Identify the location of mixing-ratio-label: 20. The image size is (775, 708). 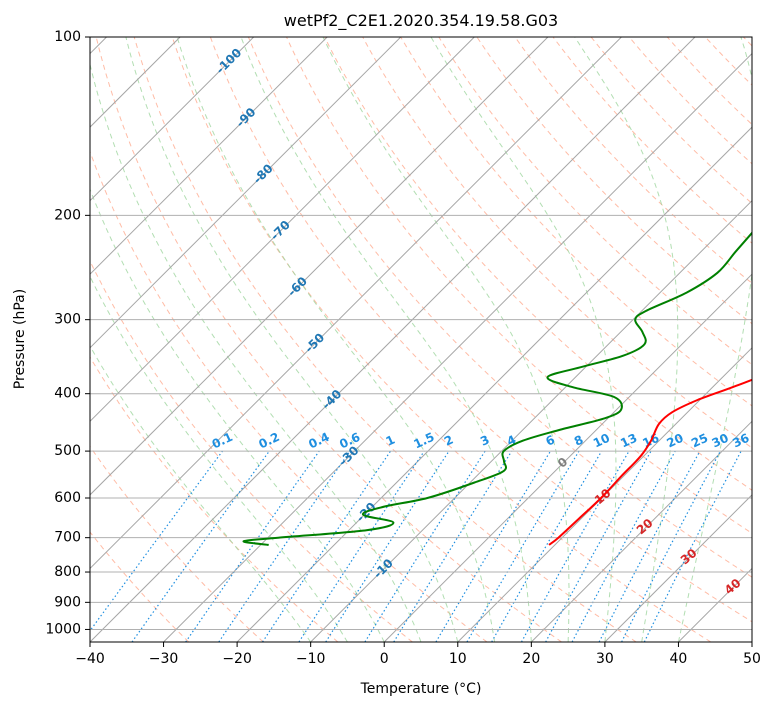
(675, 441).